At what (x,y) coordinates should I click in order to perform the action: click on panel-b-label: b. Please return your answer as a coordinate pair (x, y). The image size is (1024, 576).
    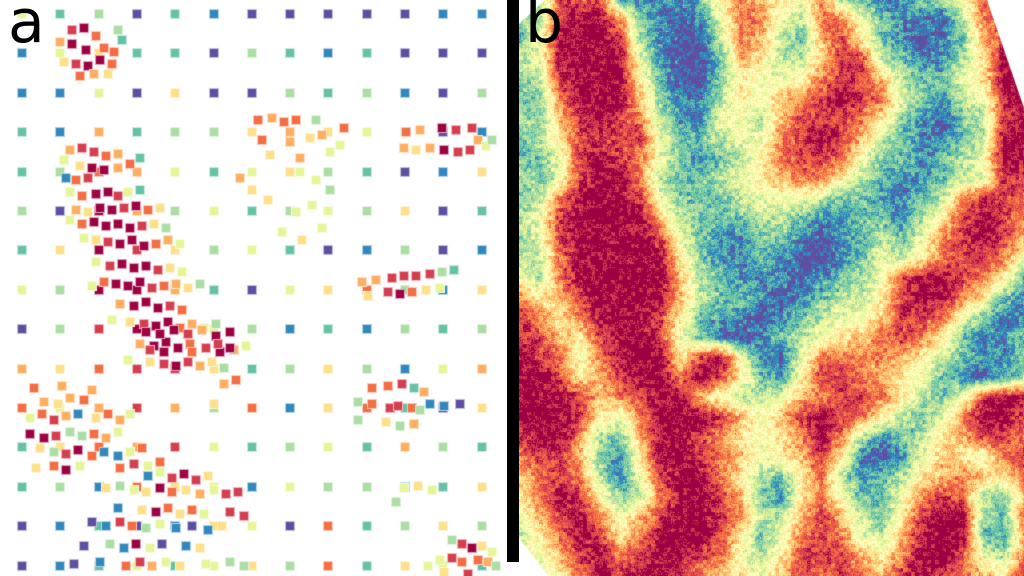
    Looking at the image, I should click on (544, 28).